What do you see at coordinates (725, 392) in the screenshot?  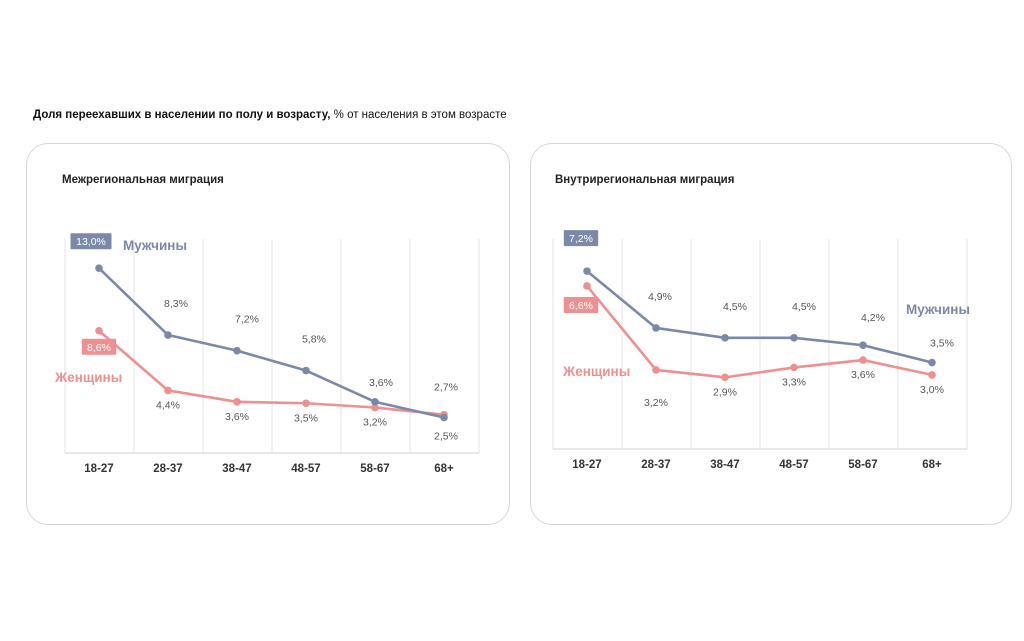 I see `data-label-women: 2,9%` at bounding box center [725, 392].